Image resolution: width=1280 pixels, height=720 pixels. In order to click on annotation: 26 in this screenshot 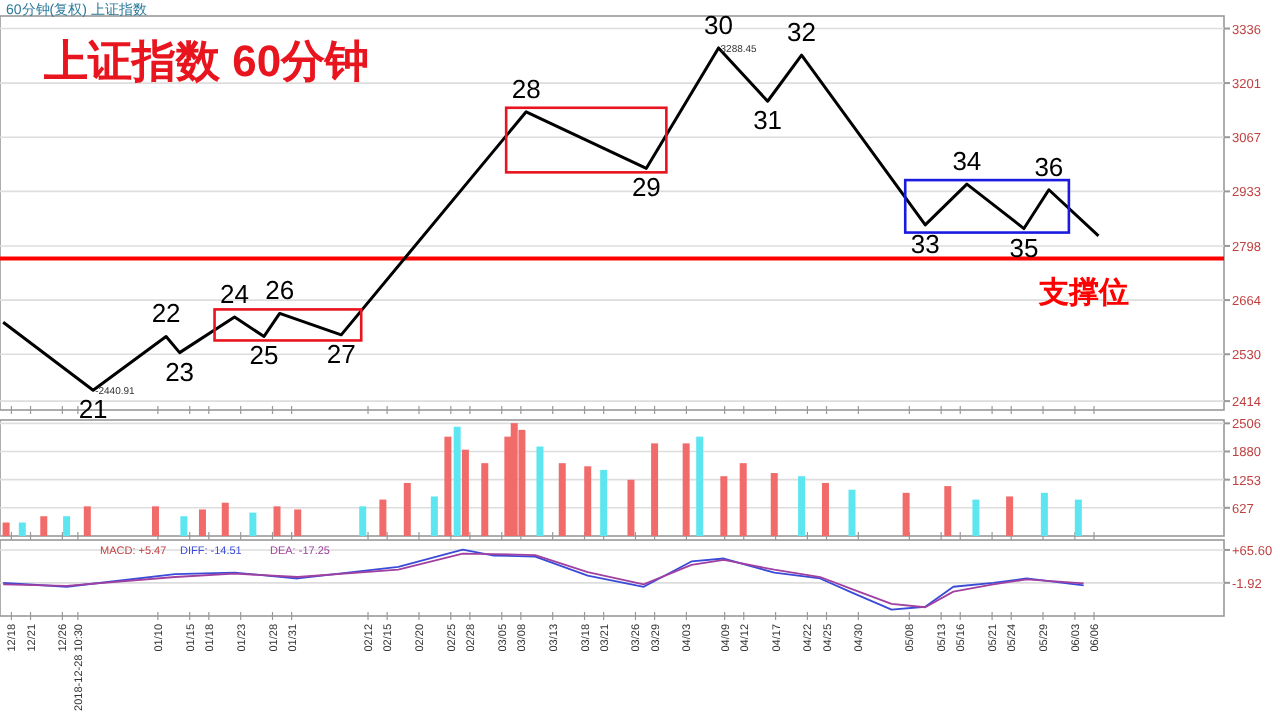, I will do `click(280, 290)`.